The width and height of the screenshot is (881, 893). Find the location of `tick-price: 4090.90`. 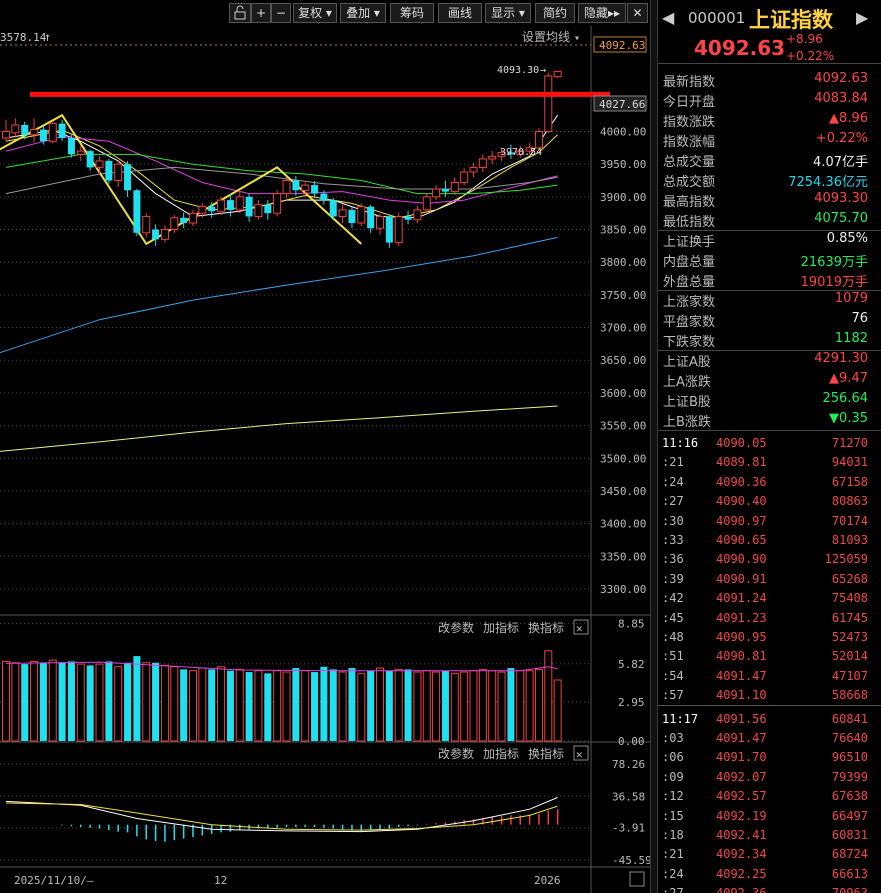

tick-price: 4090.90 is located at coordinates (741, 559).